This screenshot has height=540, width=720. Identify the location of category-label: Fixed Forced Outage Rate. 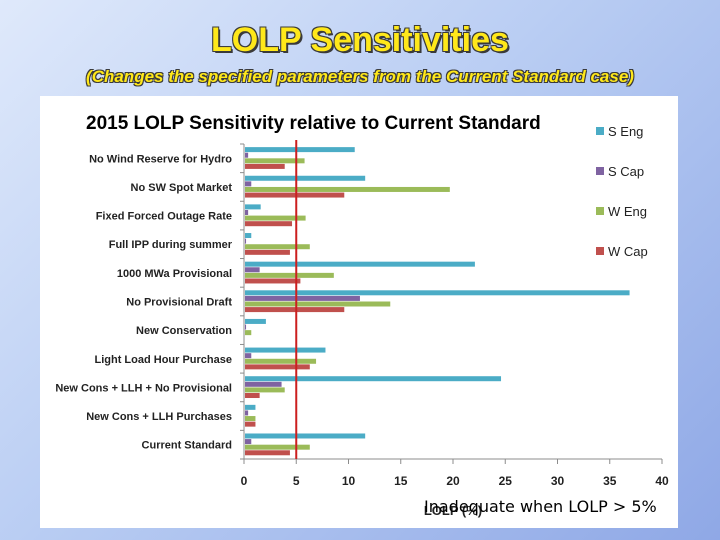
(164, 217).